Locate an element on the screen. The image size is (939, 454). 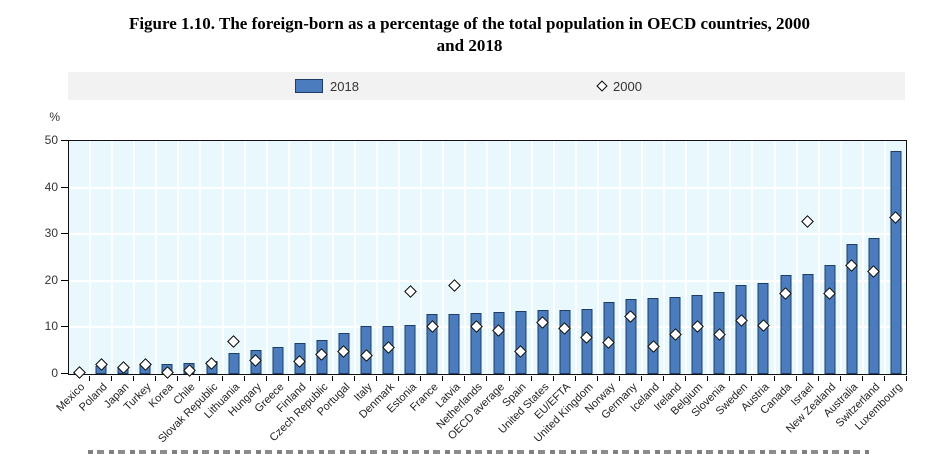
y-tick-label: 10 is located at coordinates (51, 326).